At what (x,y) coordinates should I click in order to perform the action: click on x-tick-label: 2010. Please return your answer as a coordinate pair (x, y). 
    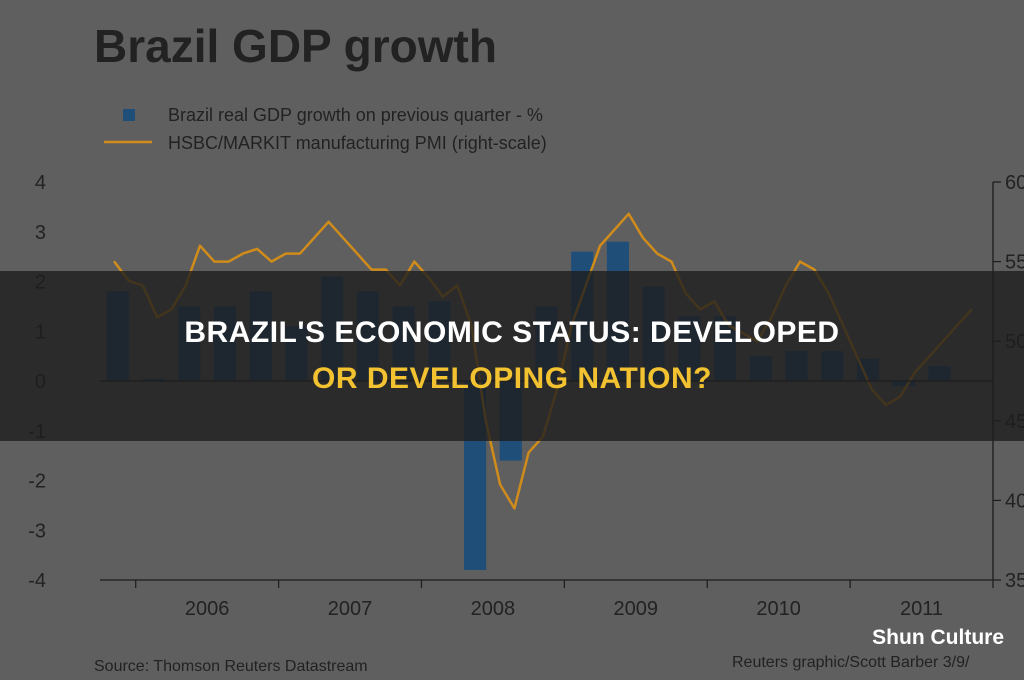
    Looking at the image, I should click on (778, 609).